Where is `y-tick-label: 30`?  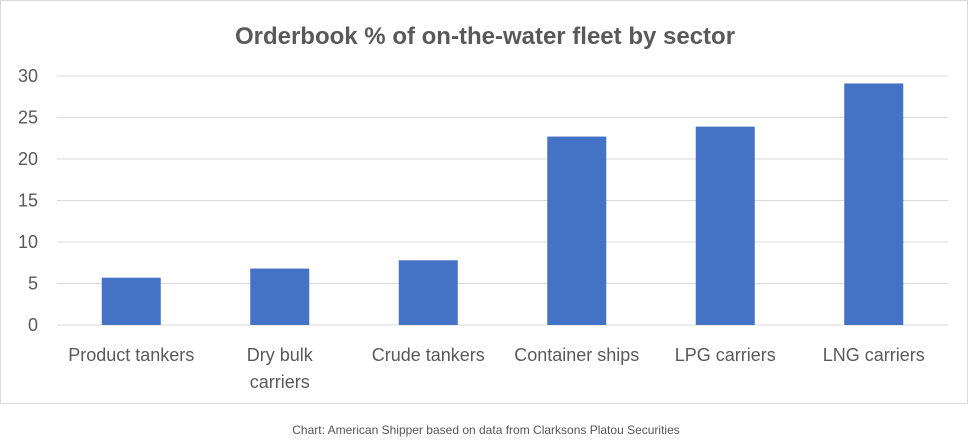 y-tick-label: 30 is located at coordinates (28, 76).